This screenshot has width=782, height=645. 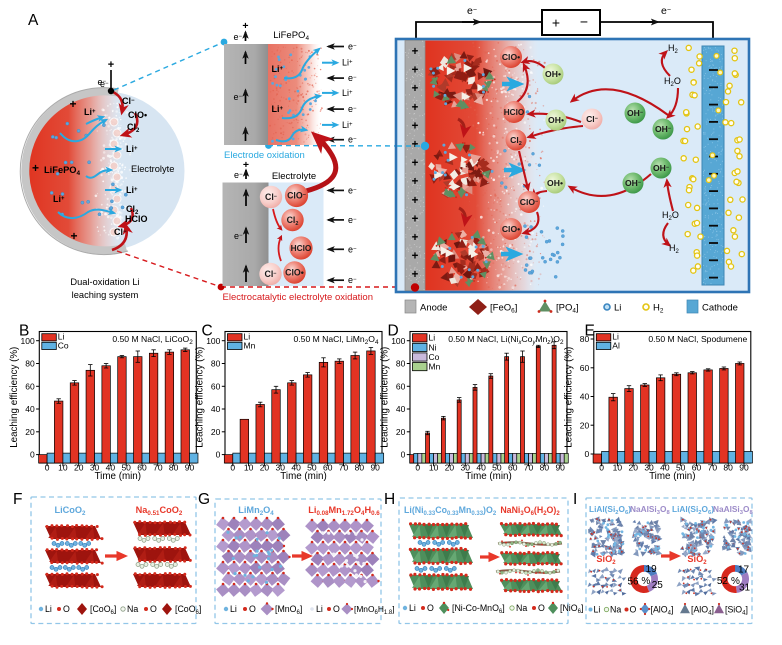 What do you see at coordinates (633, 183) in the screenshot?
I see `svg-text: OH−` at bounding box center [633, 183].